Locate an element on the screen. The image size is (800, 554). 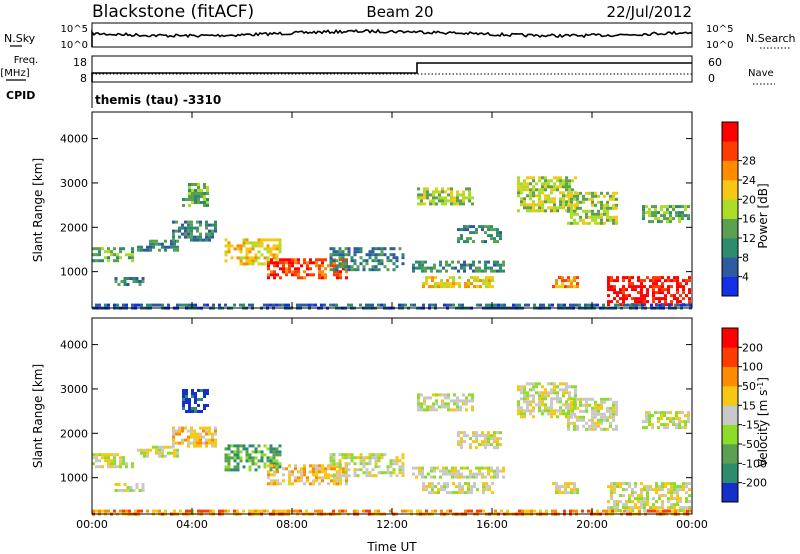
power-colorbar-frame is located at coordinates (730, 209).